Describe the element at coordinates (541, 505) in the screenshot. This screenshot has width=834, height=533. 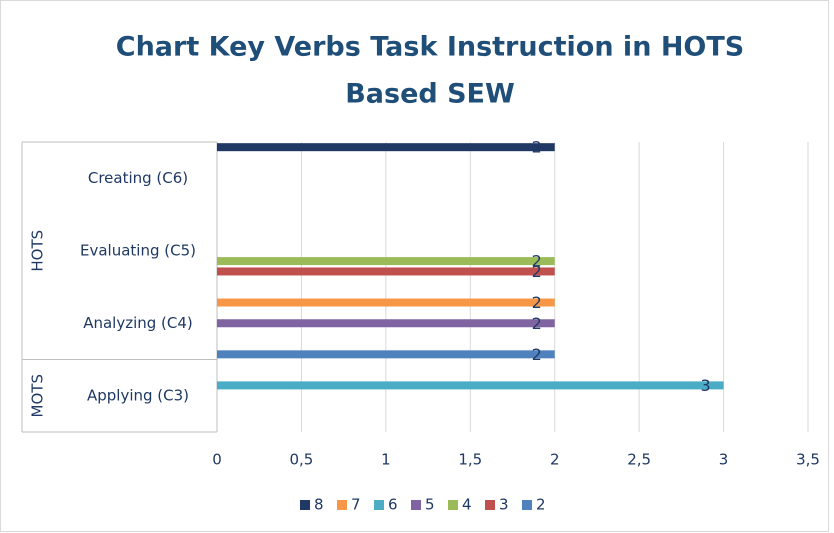
I see `legend-label: 2` at that location.